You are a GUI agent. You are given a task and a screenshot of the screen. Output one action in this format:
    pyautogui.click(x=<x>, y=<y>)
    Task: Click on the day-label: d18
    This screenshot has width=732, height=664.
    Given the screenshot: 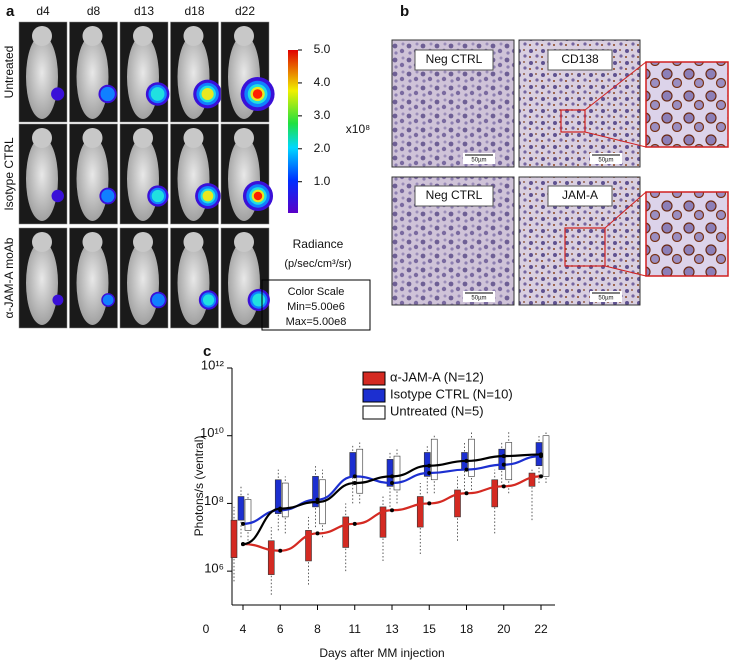 What is the action you would take?
    pyautogui.click(x=194, y=11)
    